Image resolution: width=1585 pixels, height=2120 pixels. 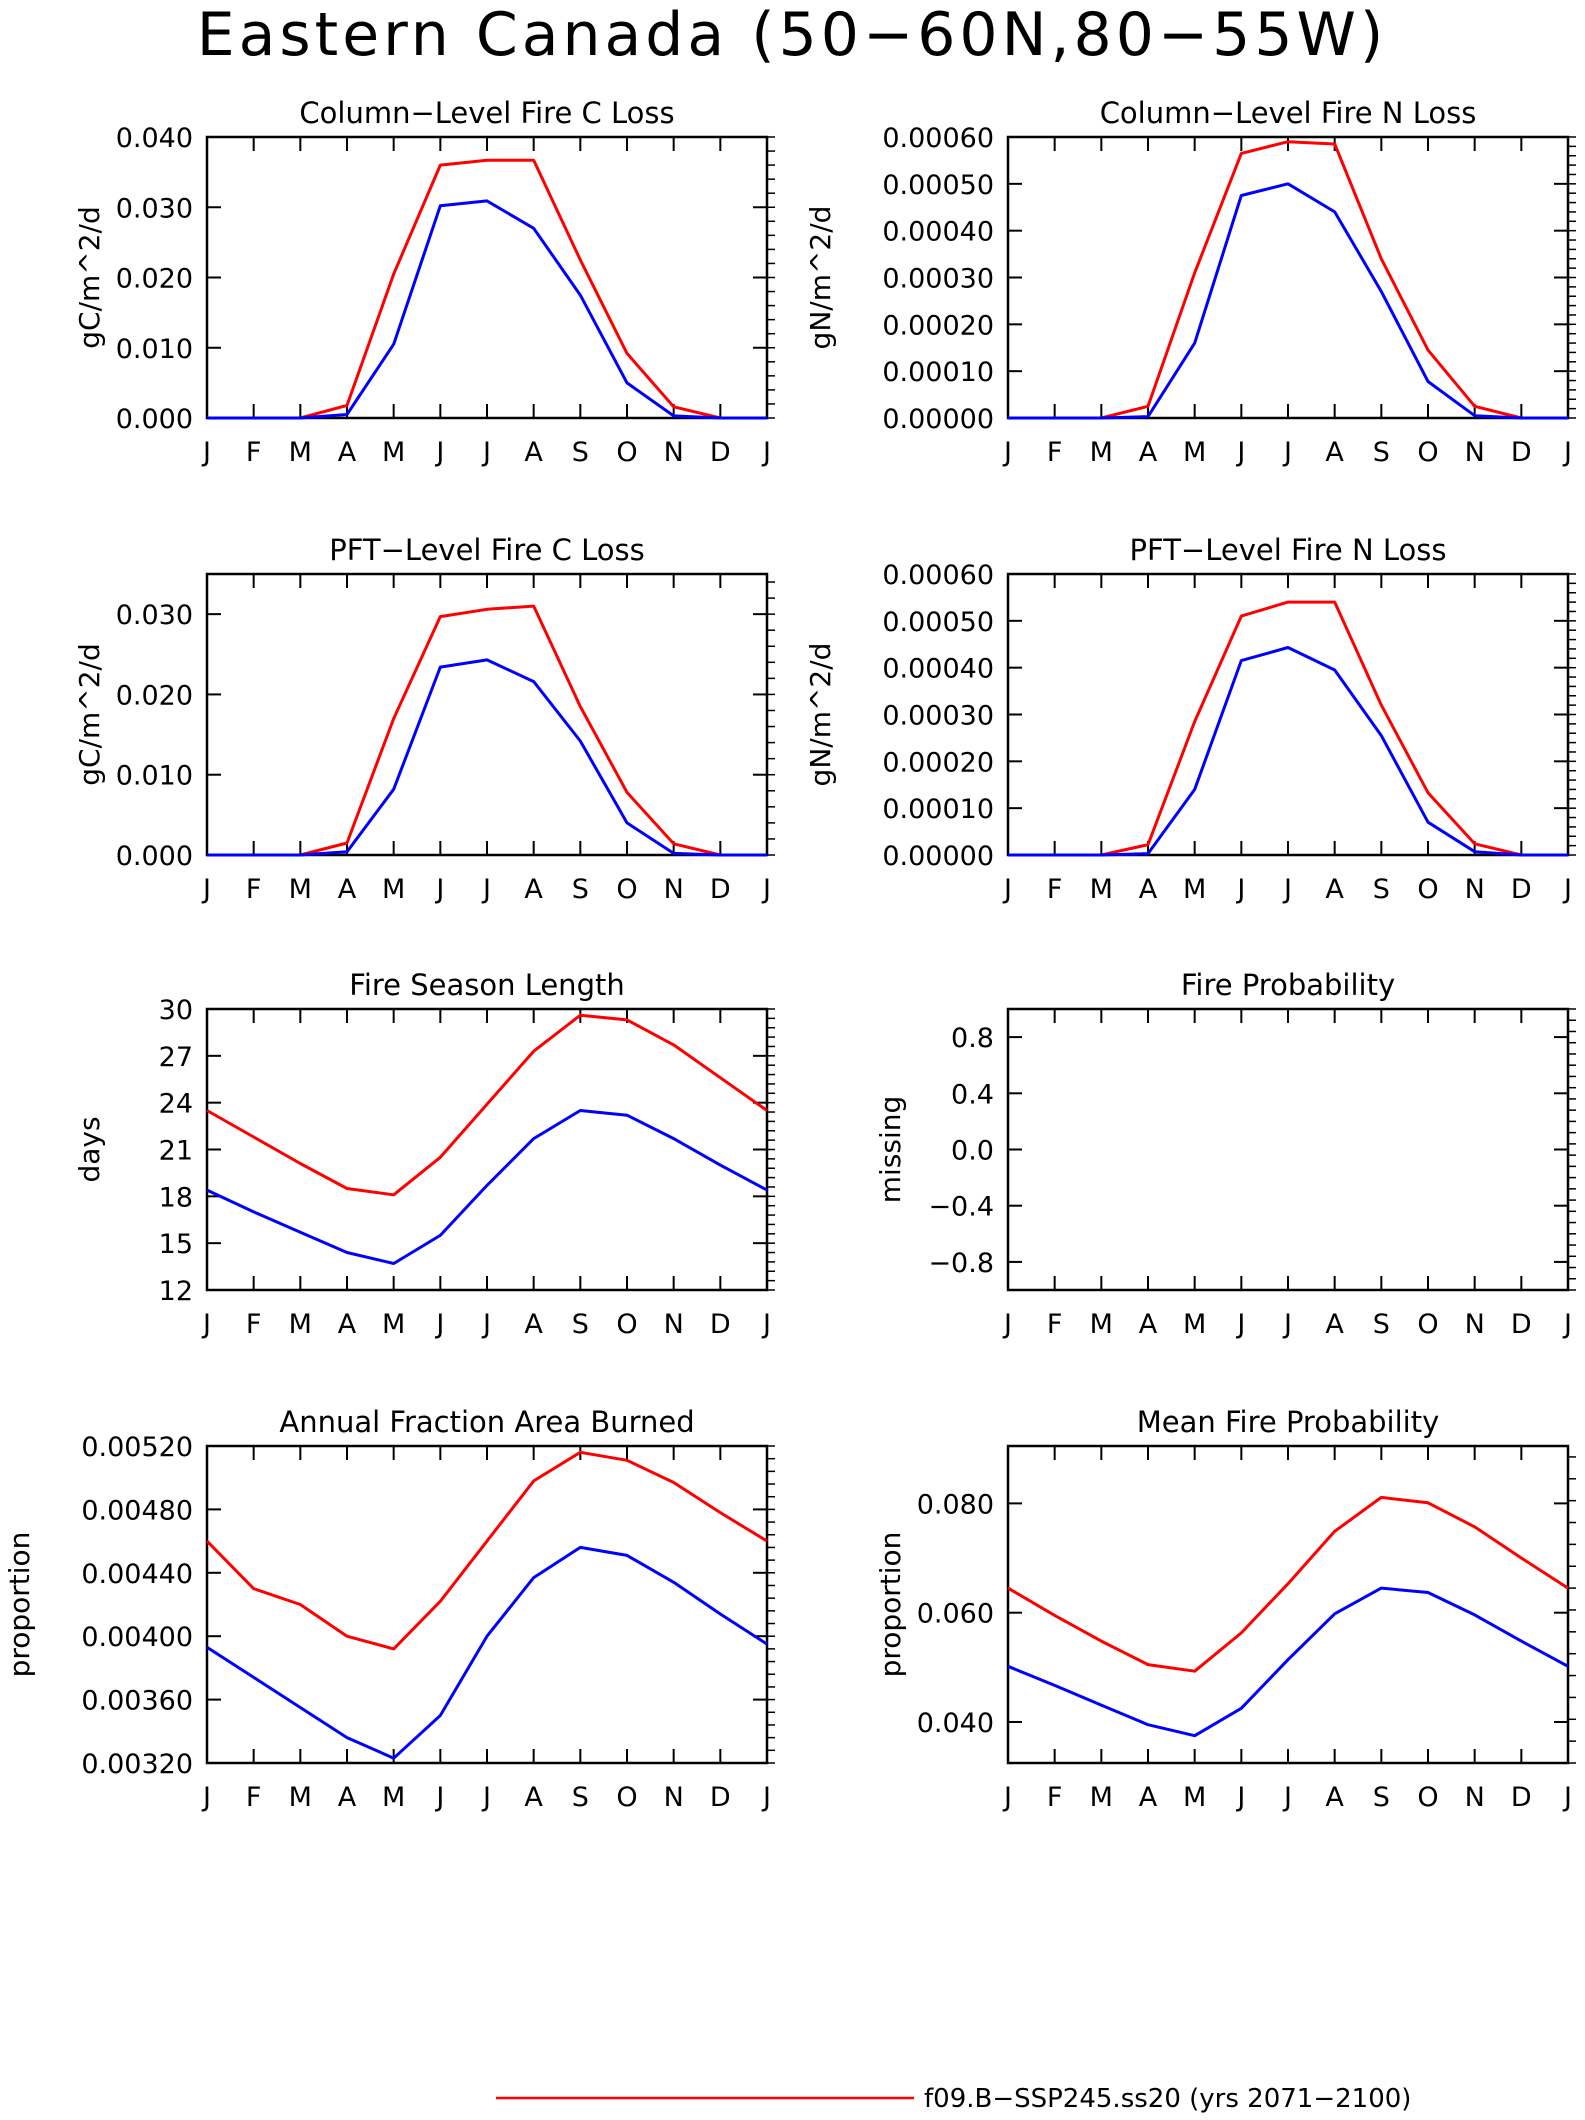 I want to click on y-tick-label: 0.020, so click(x=154, y=695).